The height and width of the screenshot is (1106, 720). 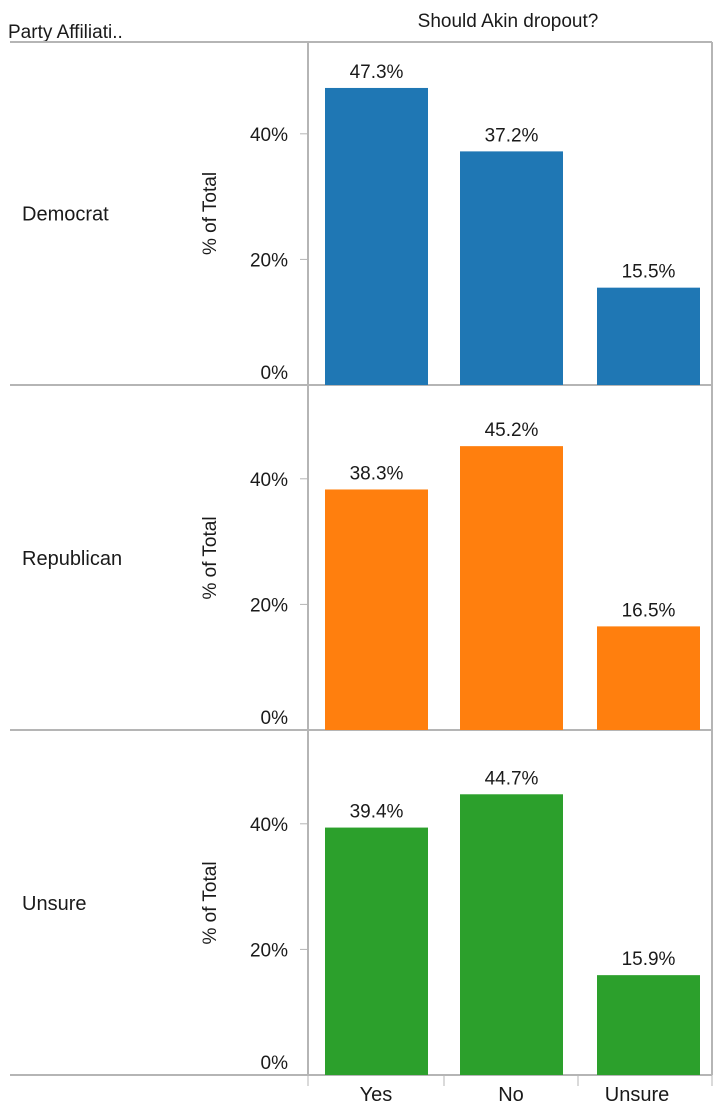 I want to click on row-label: Republican, so click(x=72, y=559).